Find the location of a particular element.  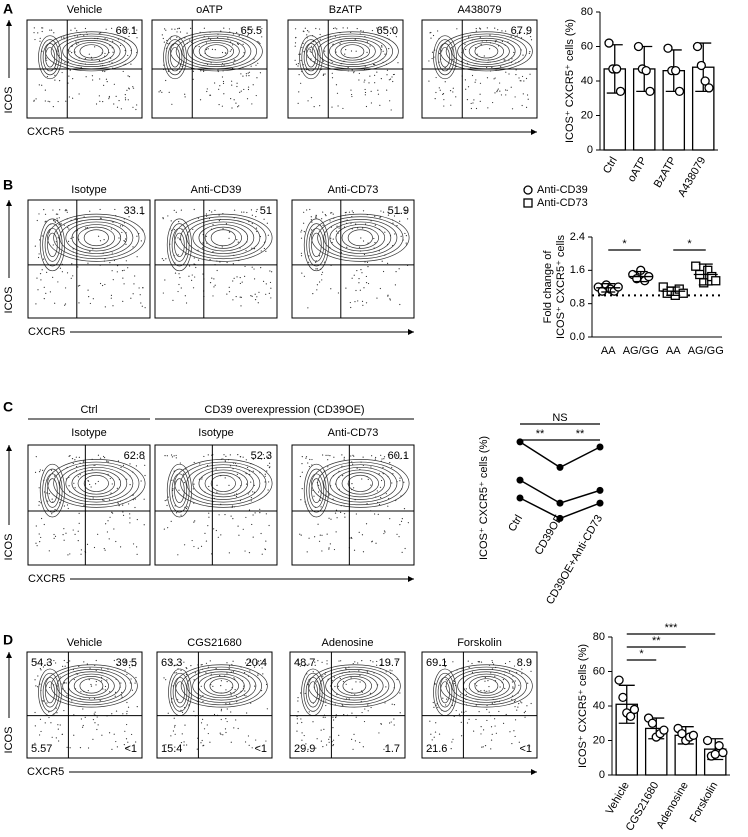

significance-label: * is located at coordinates (641, 654).